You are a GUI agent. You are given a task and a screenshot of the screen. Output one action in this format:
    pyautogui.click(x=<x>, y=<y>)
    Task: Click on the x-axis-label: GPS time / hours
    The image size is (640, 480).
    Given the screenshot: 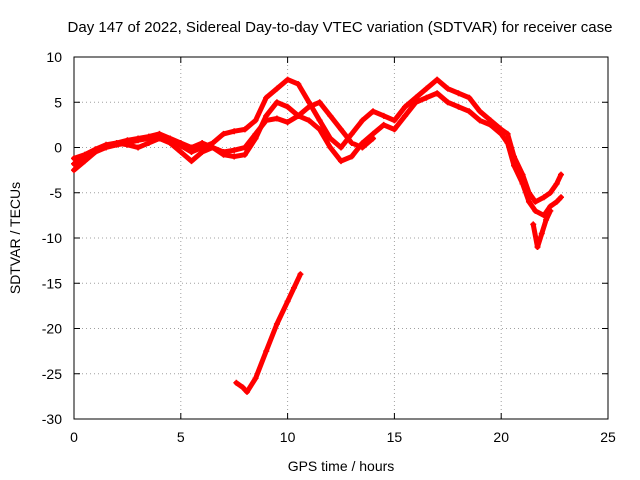 What is the action you would take?
    pyautogui.click(x=341, y=466)
    